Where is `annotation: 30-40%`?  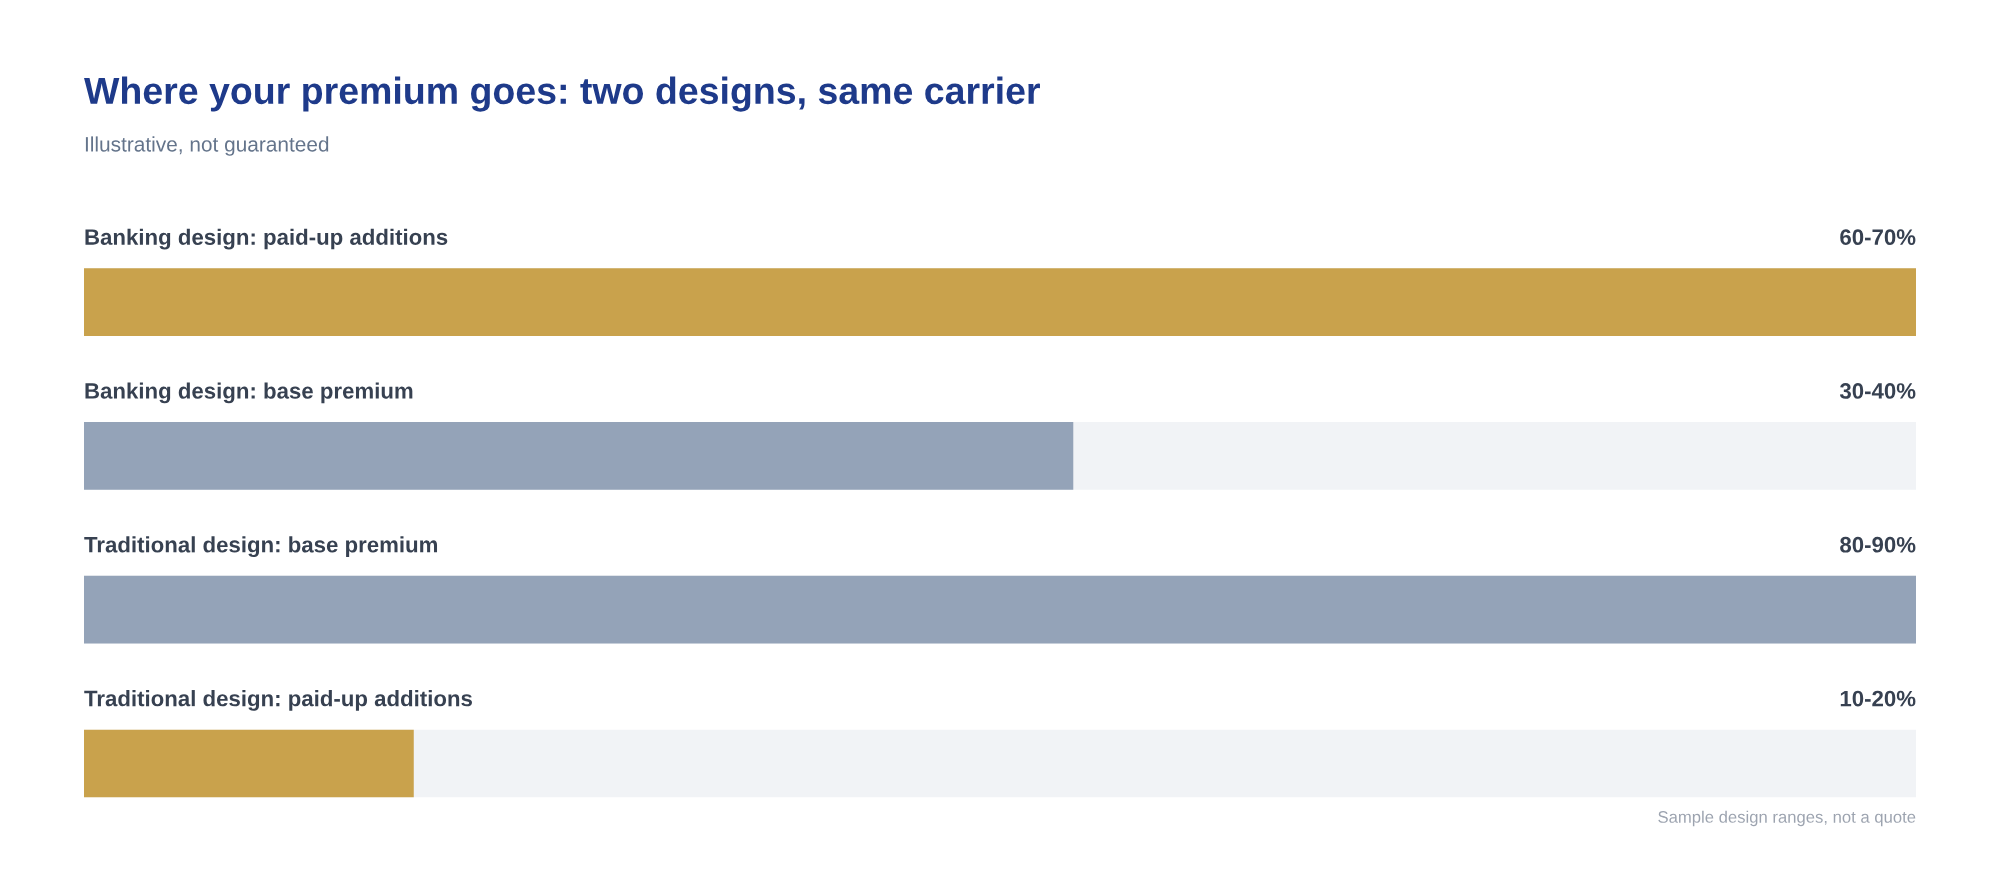 annotation: 30-40% is located at coordinates (1877, 391).